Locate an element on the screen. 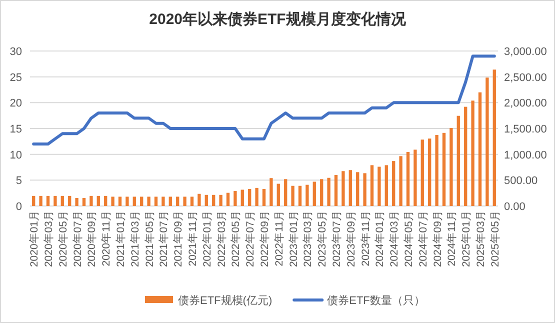 The height and width of the screenshot is (323, 555). chart-title: 2020年以来债券ETF规模月度变化情况 is located at coordinates (278, 19).